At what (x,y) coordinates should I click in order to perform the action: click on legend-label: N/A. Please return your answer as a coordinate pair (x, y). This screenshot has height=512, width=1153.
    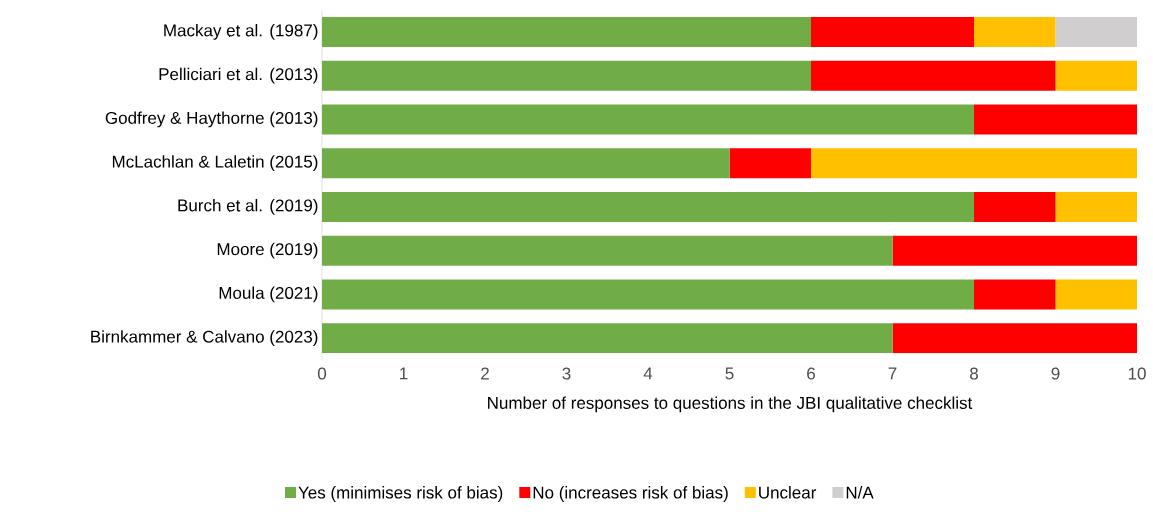
    Looking at the image, I should click on (860, 492).